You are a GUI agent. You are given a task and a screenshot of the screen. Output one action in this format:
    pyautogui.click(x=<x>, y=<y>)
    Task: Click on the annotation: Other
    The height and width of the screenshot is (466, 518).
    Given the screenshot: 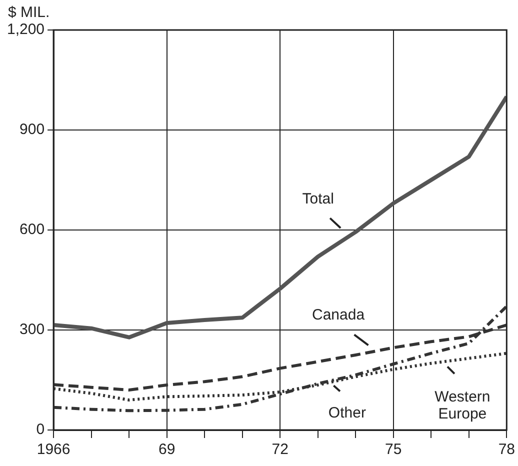 What is the action you would take?
    pyautogui.click(x=347, y=413)
    